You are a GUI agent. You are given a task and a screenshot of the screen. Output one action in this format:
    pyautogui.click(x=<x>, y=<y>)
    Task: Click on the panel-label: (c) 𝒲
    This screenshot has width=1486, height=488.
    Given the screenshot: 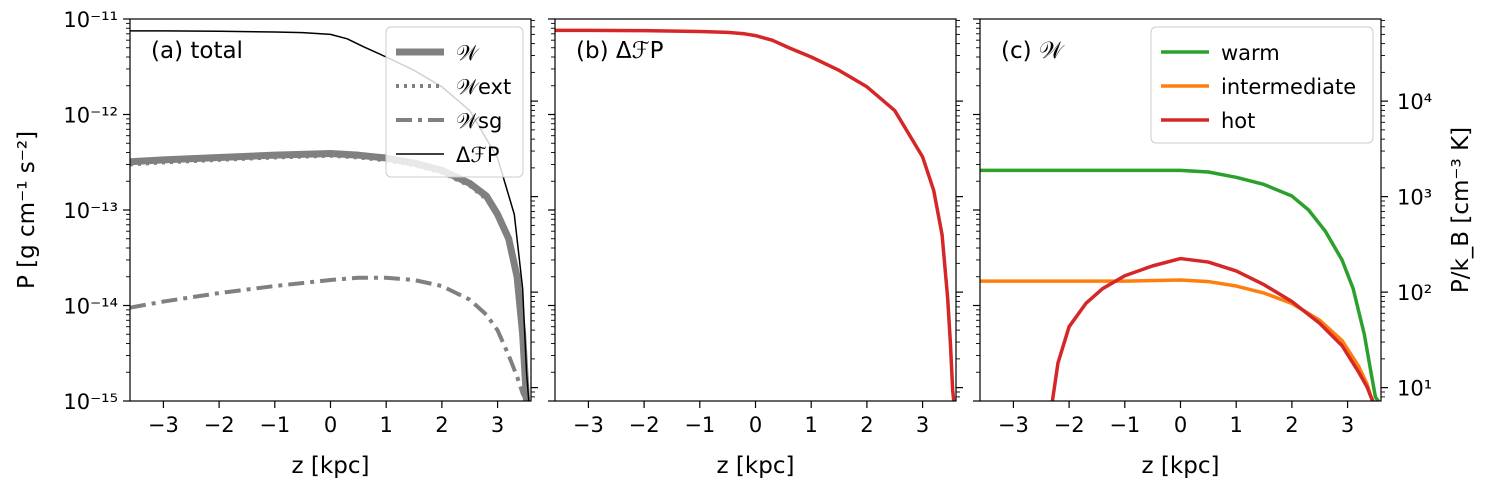 What is the action you would take?
    pyautogui.click(x=1033, y=51)
    